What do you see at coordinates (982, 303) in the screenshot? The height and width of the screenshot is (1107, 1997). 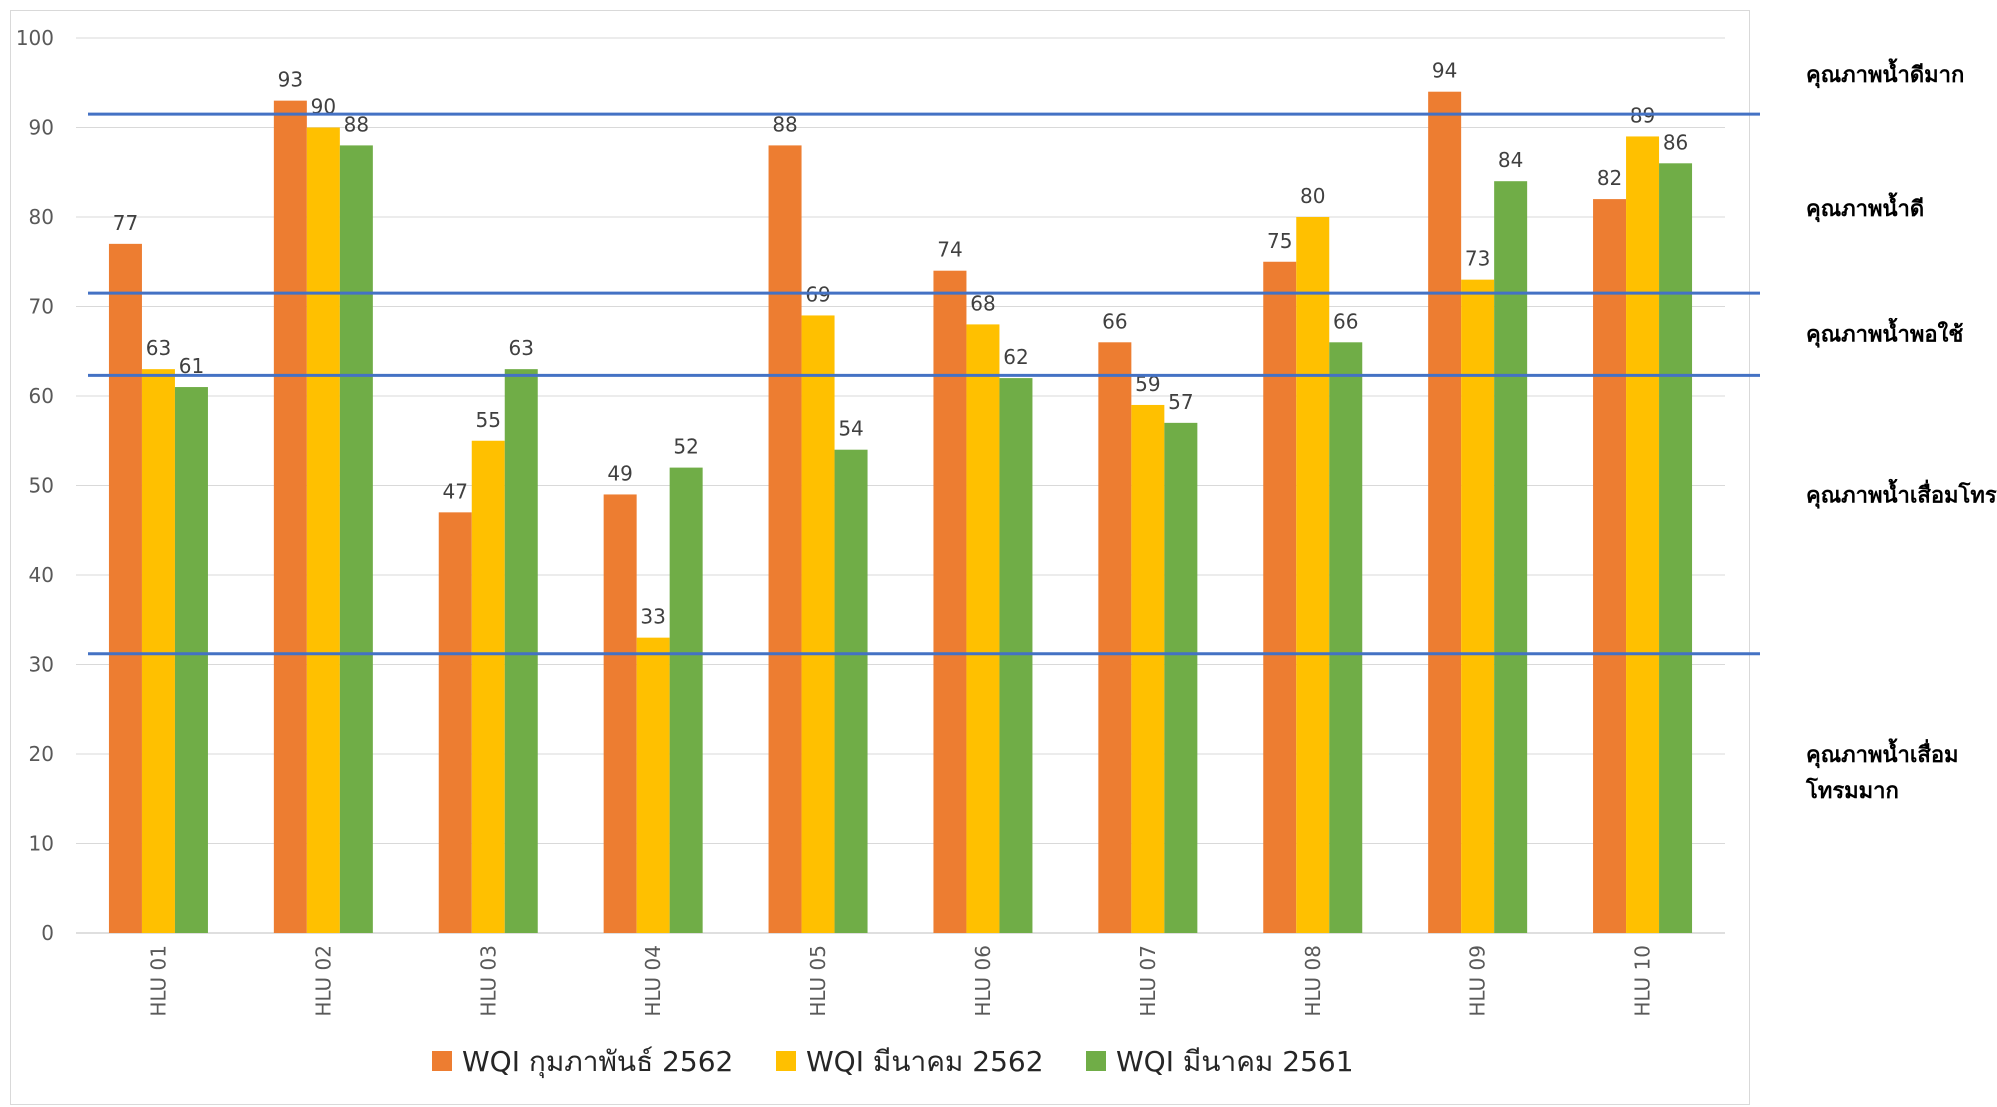 I see `data-label: 68` at bounding box center [982, 303].